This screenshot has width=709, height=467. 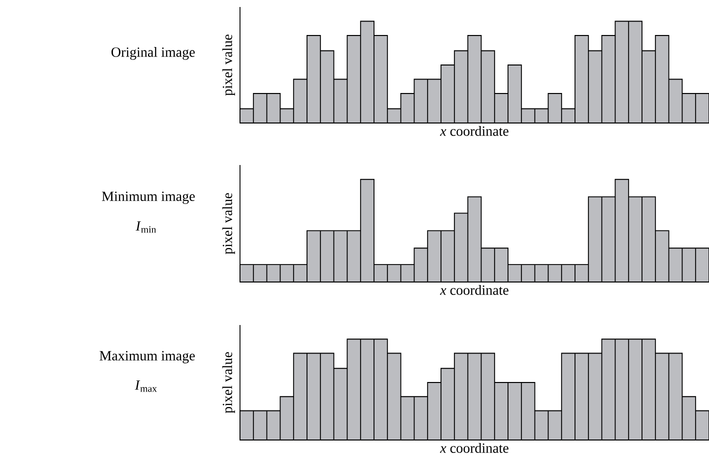 What do you see at coordinates (153, 53) in the screenshot?
I see `text: Original image` at bounding box center [153, 53].